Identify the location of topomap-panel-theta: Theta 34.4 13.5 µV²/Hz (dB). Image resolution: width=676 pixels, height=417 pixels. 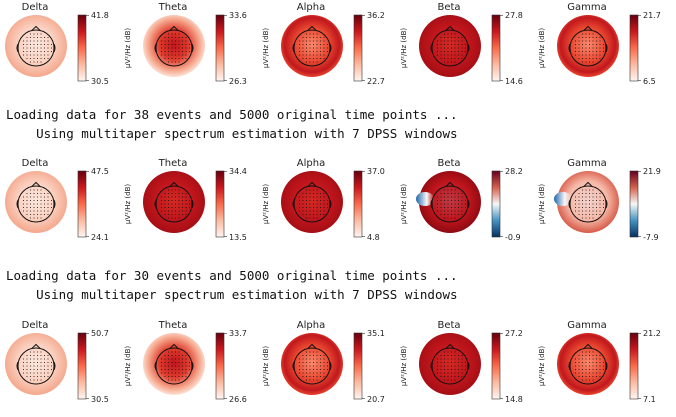
(204, 202).